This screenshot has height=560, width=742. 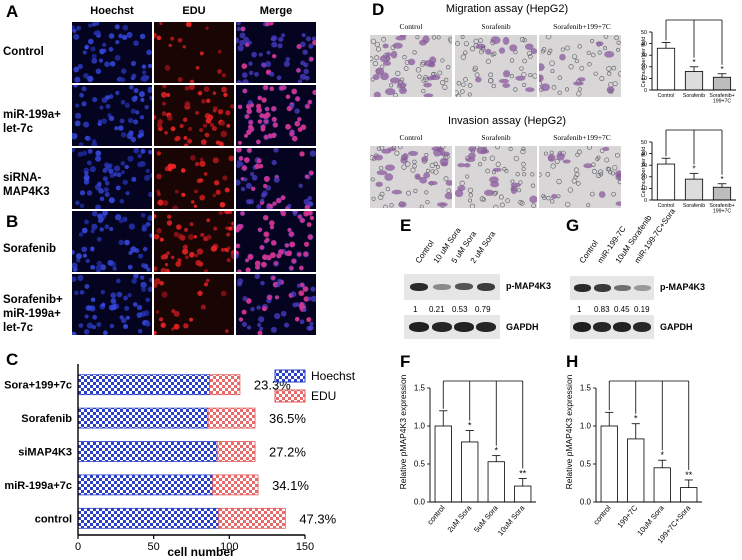 I want to click on x-tick-label: 0, so click(x=78, y=547).